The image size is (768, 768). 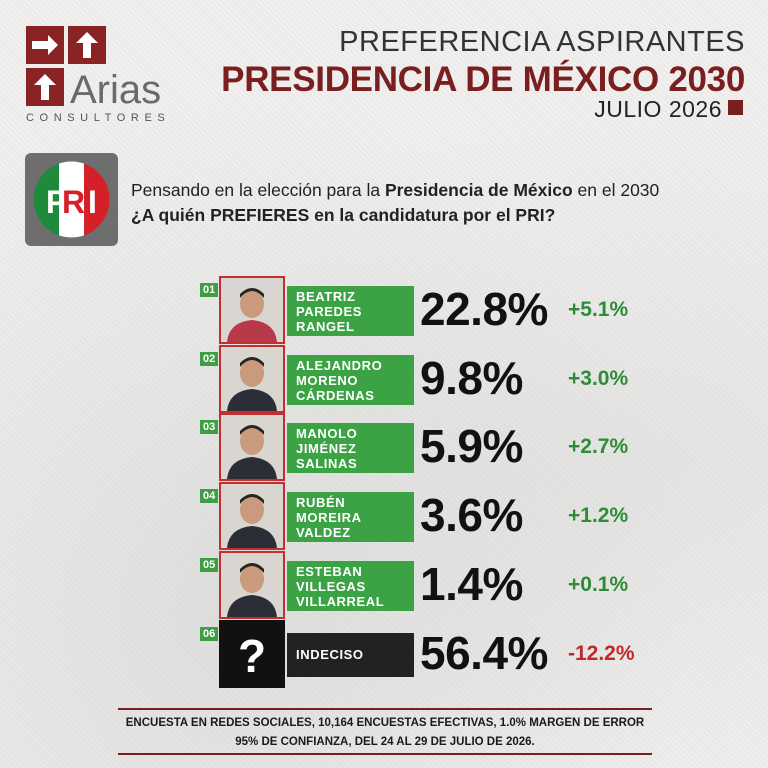 I want to click on candidate-name: BEATRIZ PAREDES RANGEL, so click(x=350, y=311).